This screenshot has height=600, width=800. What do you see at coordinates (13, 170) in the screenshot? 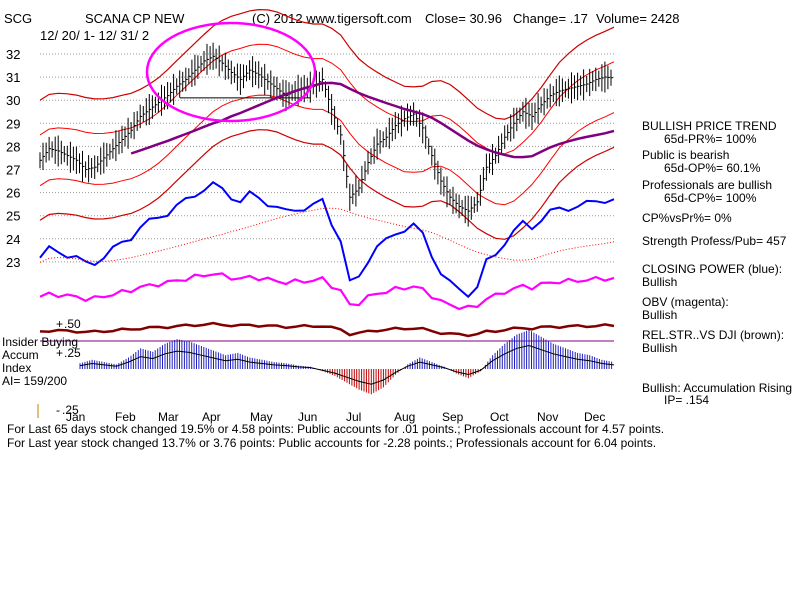
I see `y-tick-label: 27` at bounding box center [13, 170].